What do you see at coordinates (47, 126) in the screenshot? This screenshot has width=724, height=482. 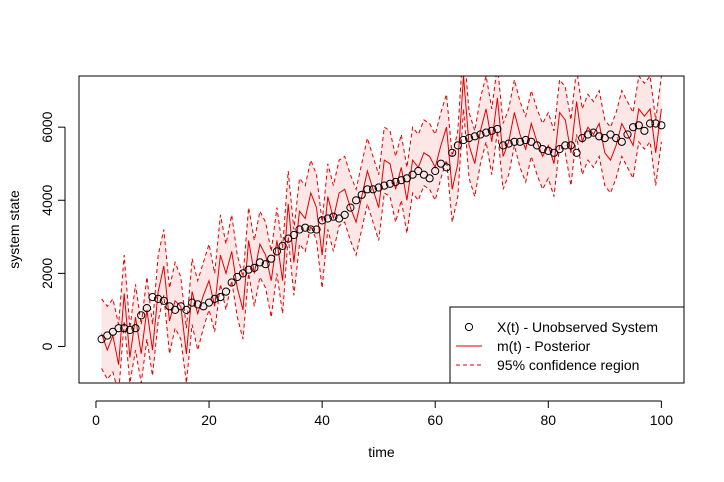 I see `y-tick-label: 6000` at bounding box center [47, 126].